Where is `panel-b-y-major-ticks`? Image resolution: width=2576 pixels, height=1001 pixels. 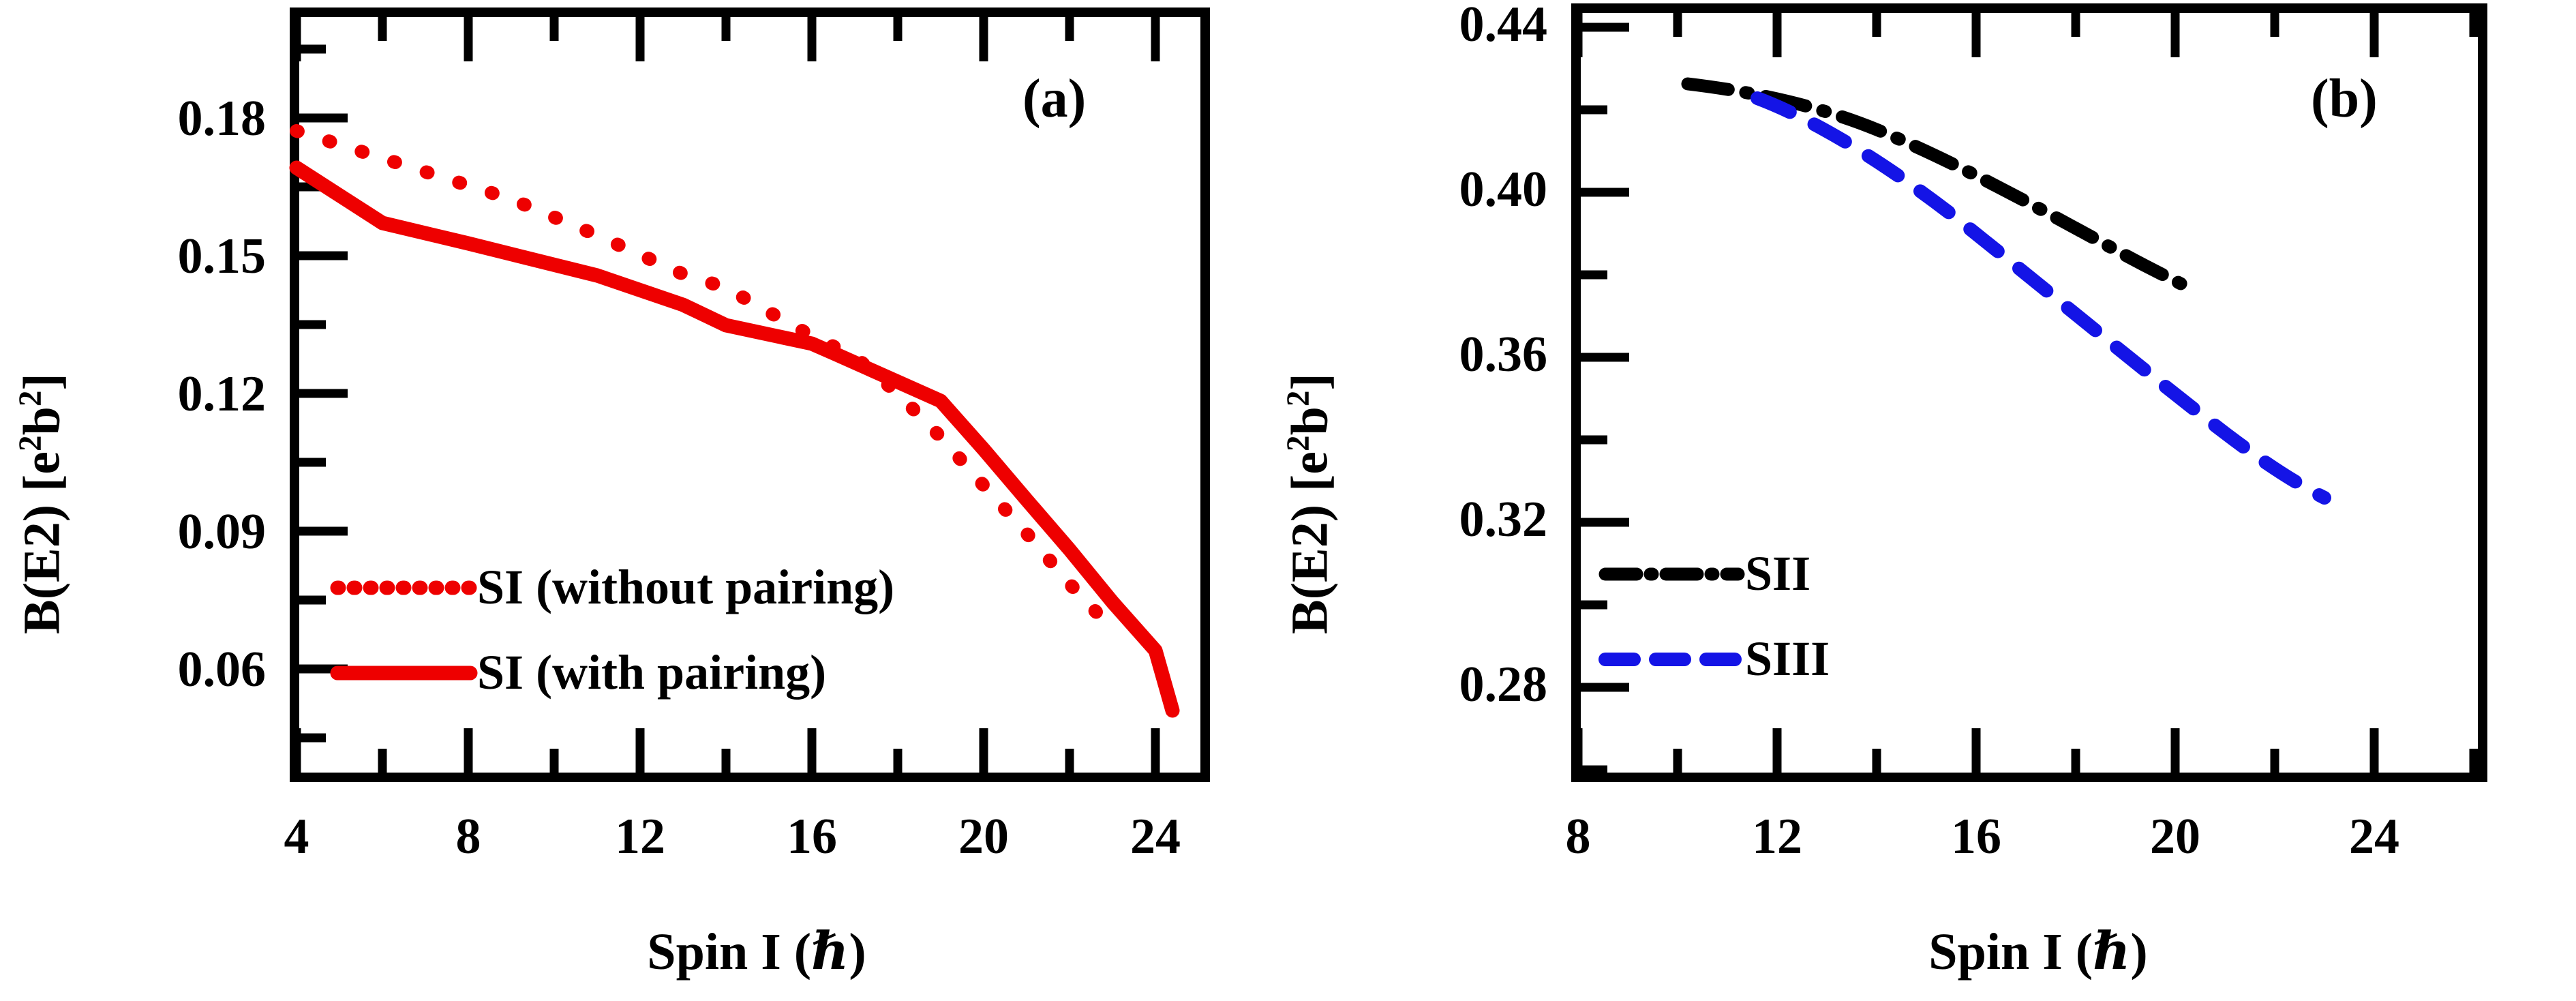 panel-b-y-major-ticks is located at coordinates (1602, 358).